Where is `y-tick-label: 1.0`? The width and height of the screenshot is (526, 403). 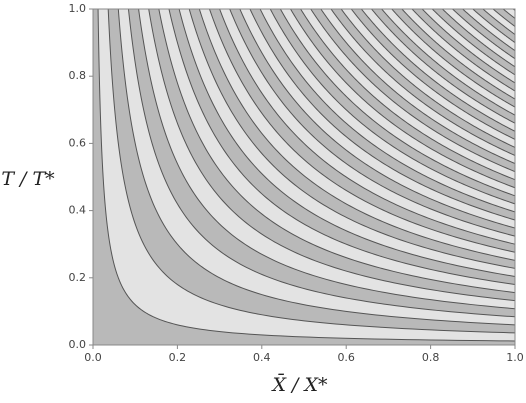 y-tick-label: 1.0 is located at coordinates (78, 8).